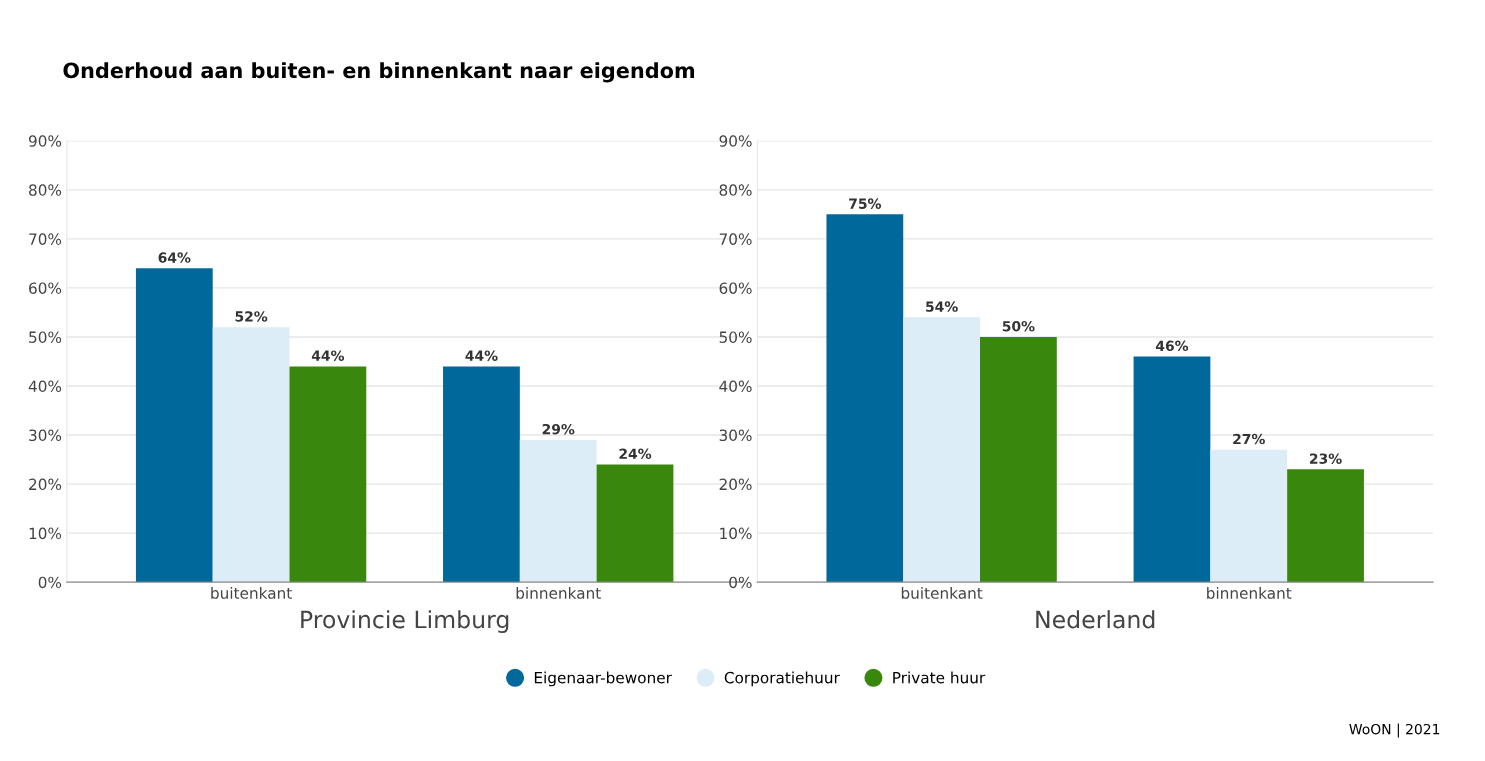 The width and height of the screenshot is (1485, 761). What do you see at coordinates (1018, 326) in the screenshot?
I see `data-label: 50%` at bounding box center [1018, 326].